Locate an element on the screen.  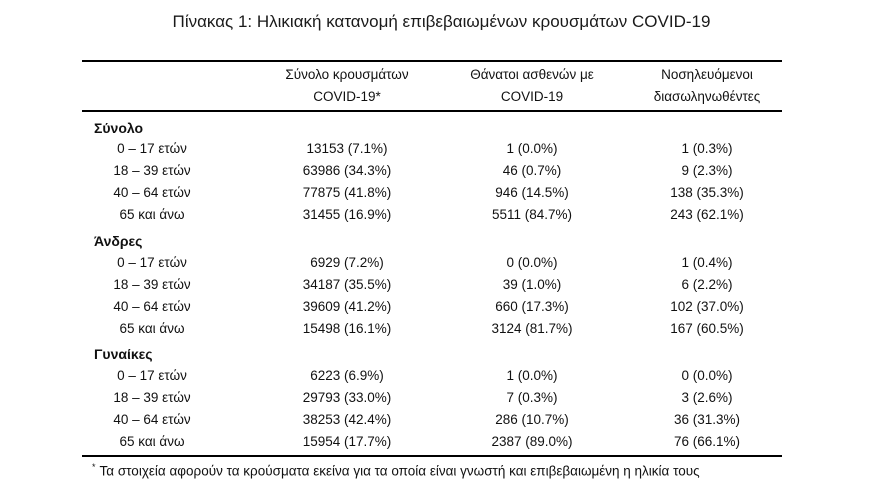
cases-cell: 34187 (35.5%) is located at coordinates (347, 284).